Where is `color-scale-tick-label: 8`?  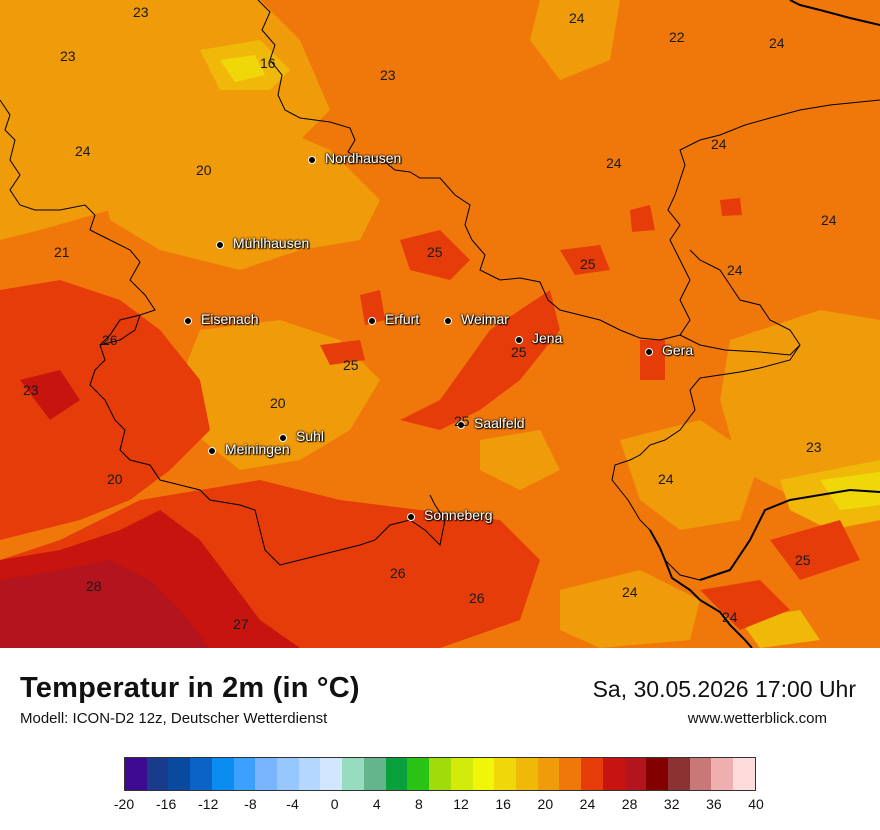 color-scale-tick-label: 8 is located at coordinates (419, 804).